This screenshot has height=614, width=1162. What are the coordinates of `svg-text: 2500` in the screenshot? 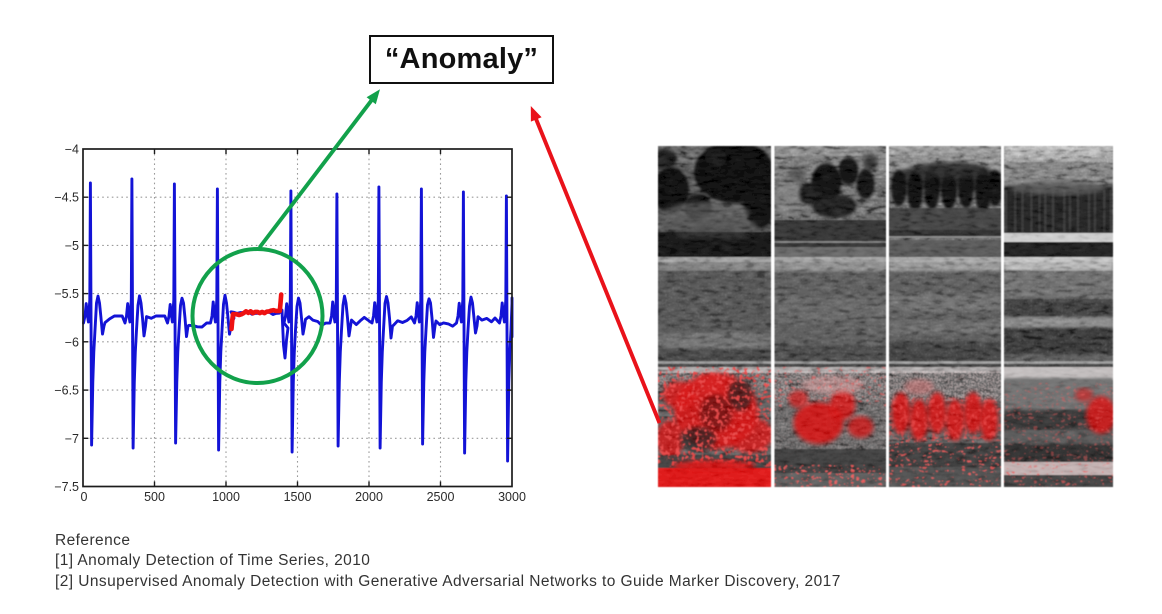 It's located at (441, 497).